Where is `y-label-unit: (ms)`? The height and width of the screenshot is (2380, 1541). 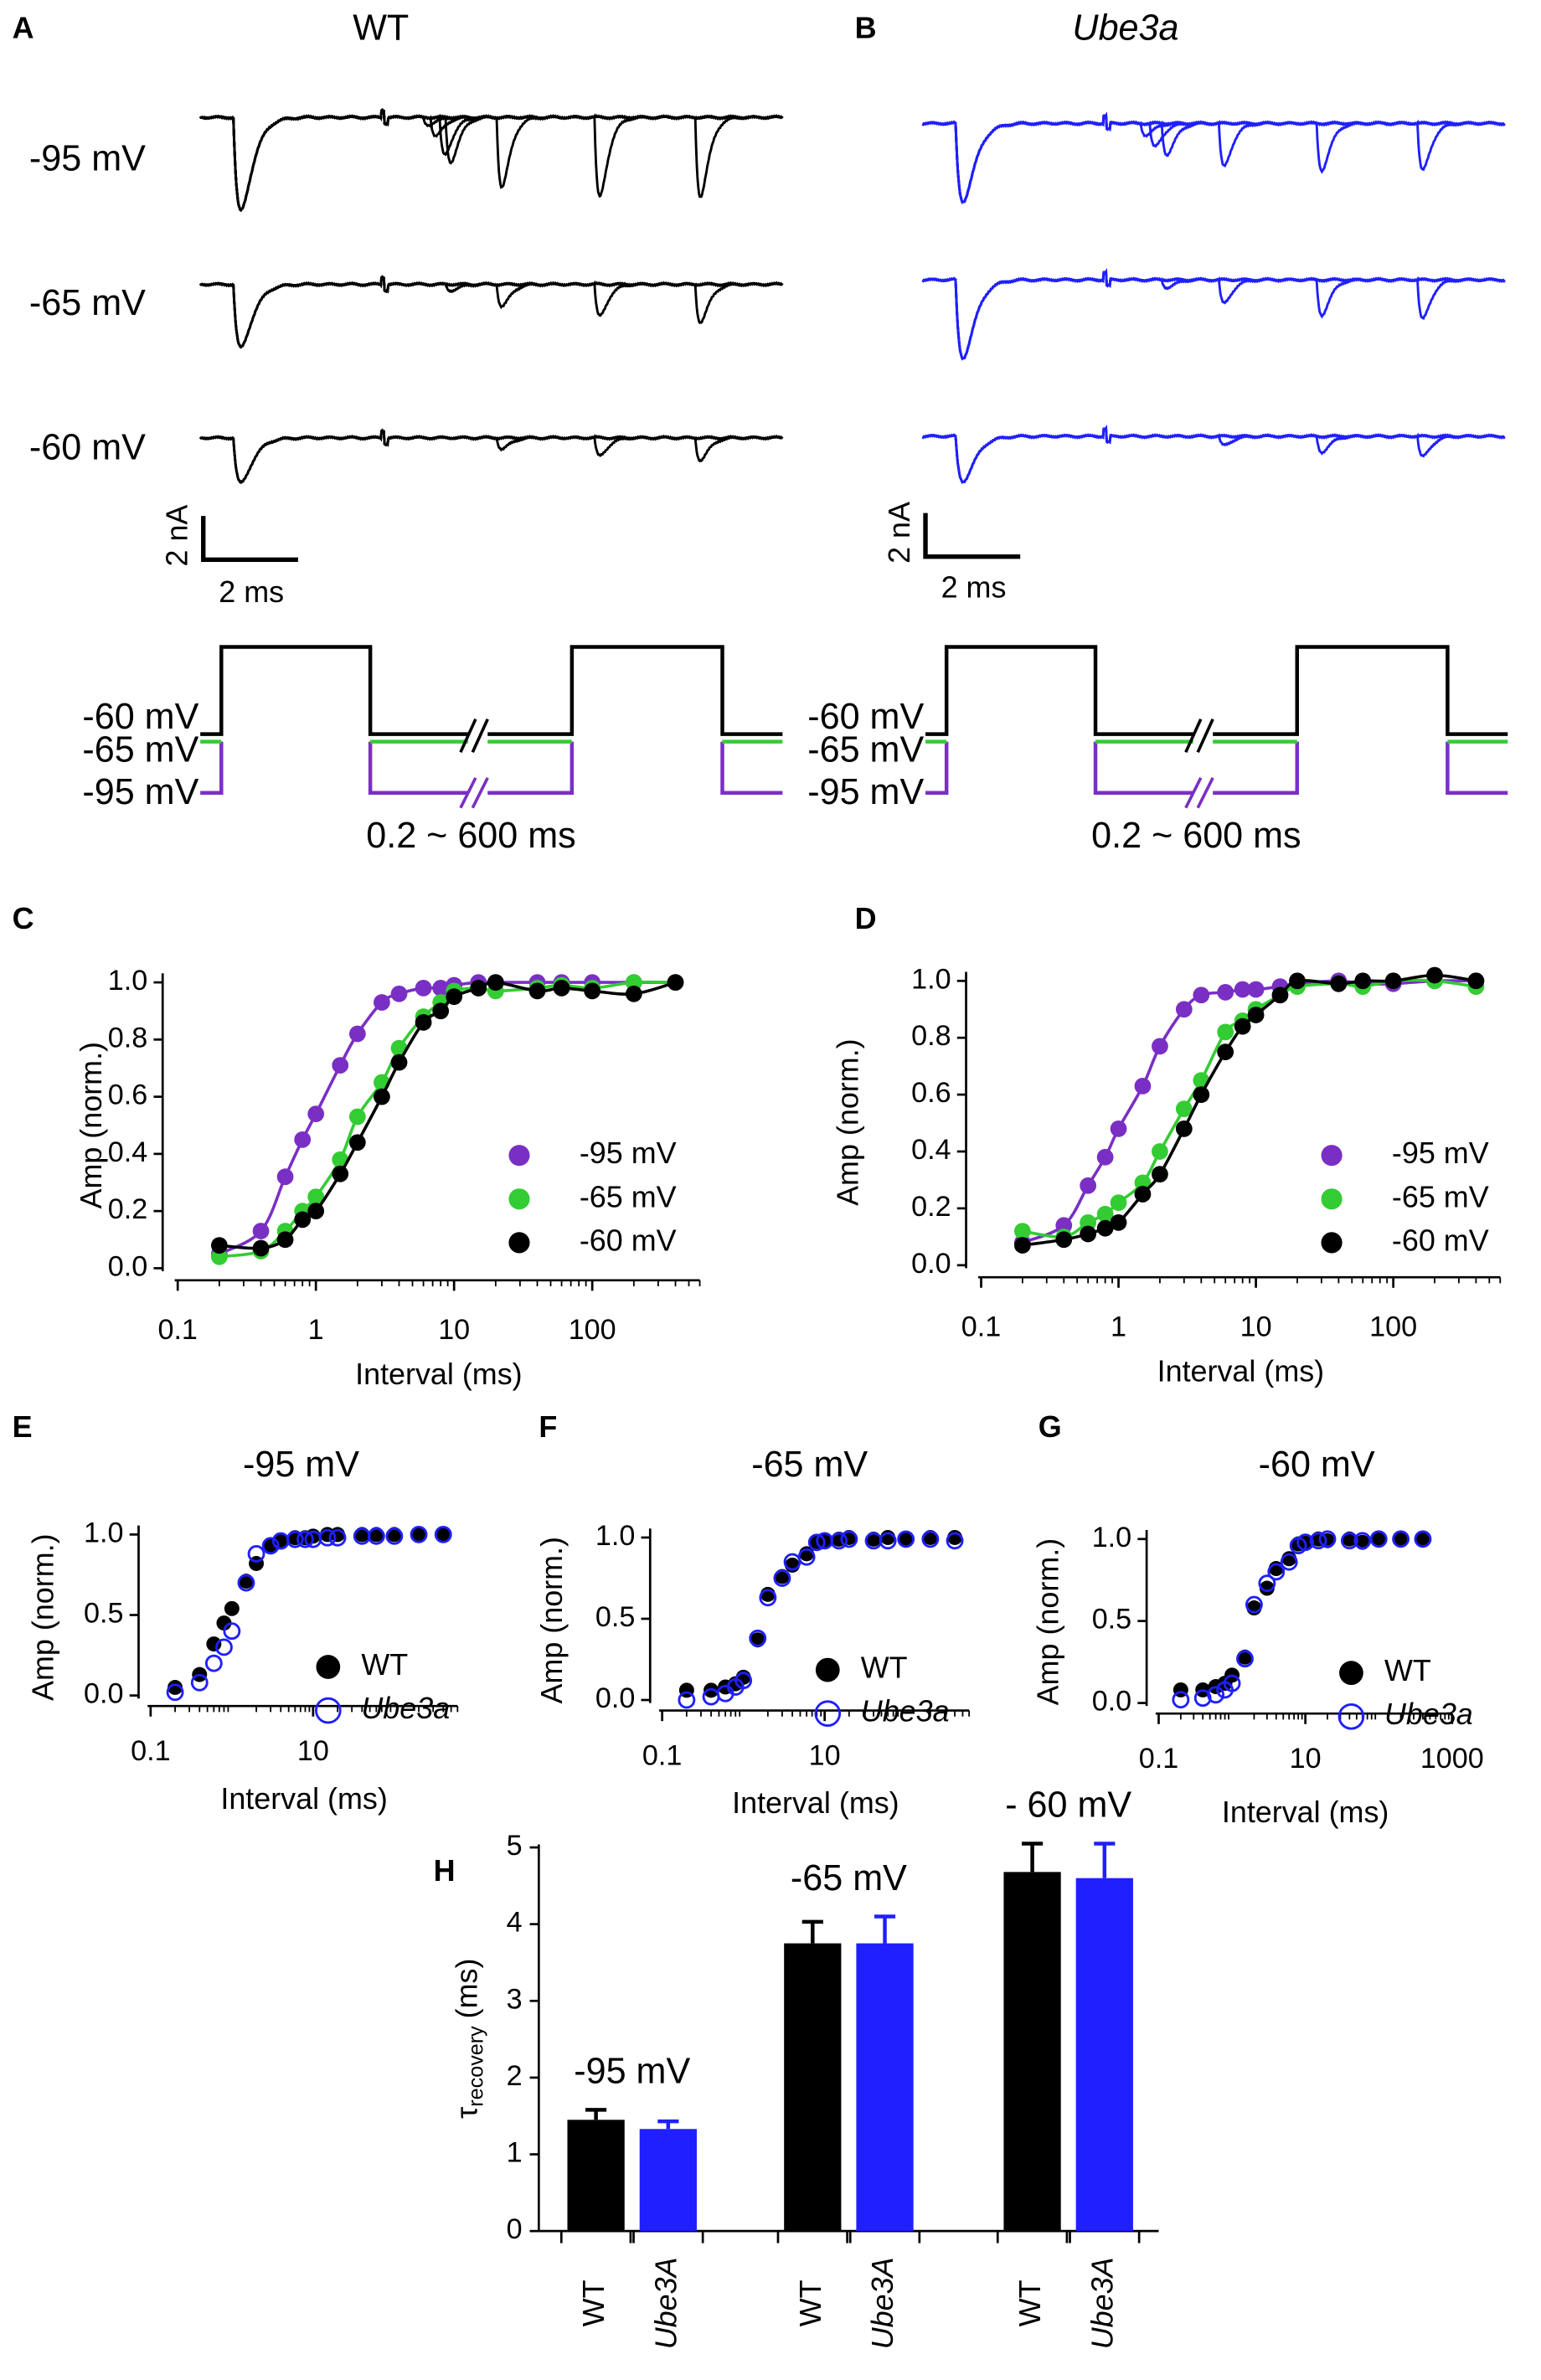 y-label-unit: (ms) is located at coordinates (467, 1989).